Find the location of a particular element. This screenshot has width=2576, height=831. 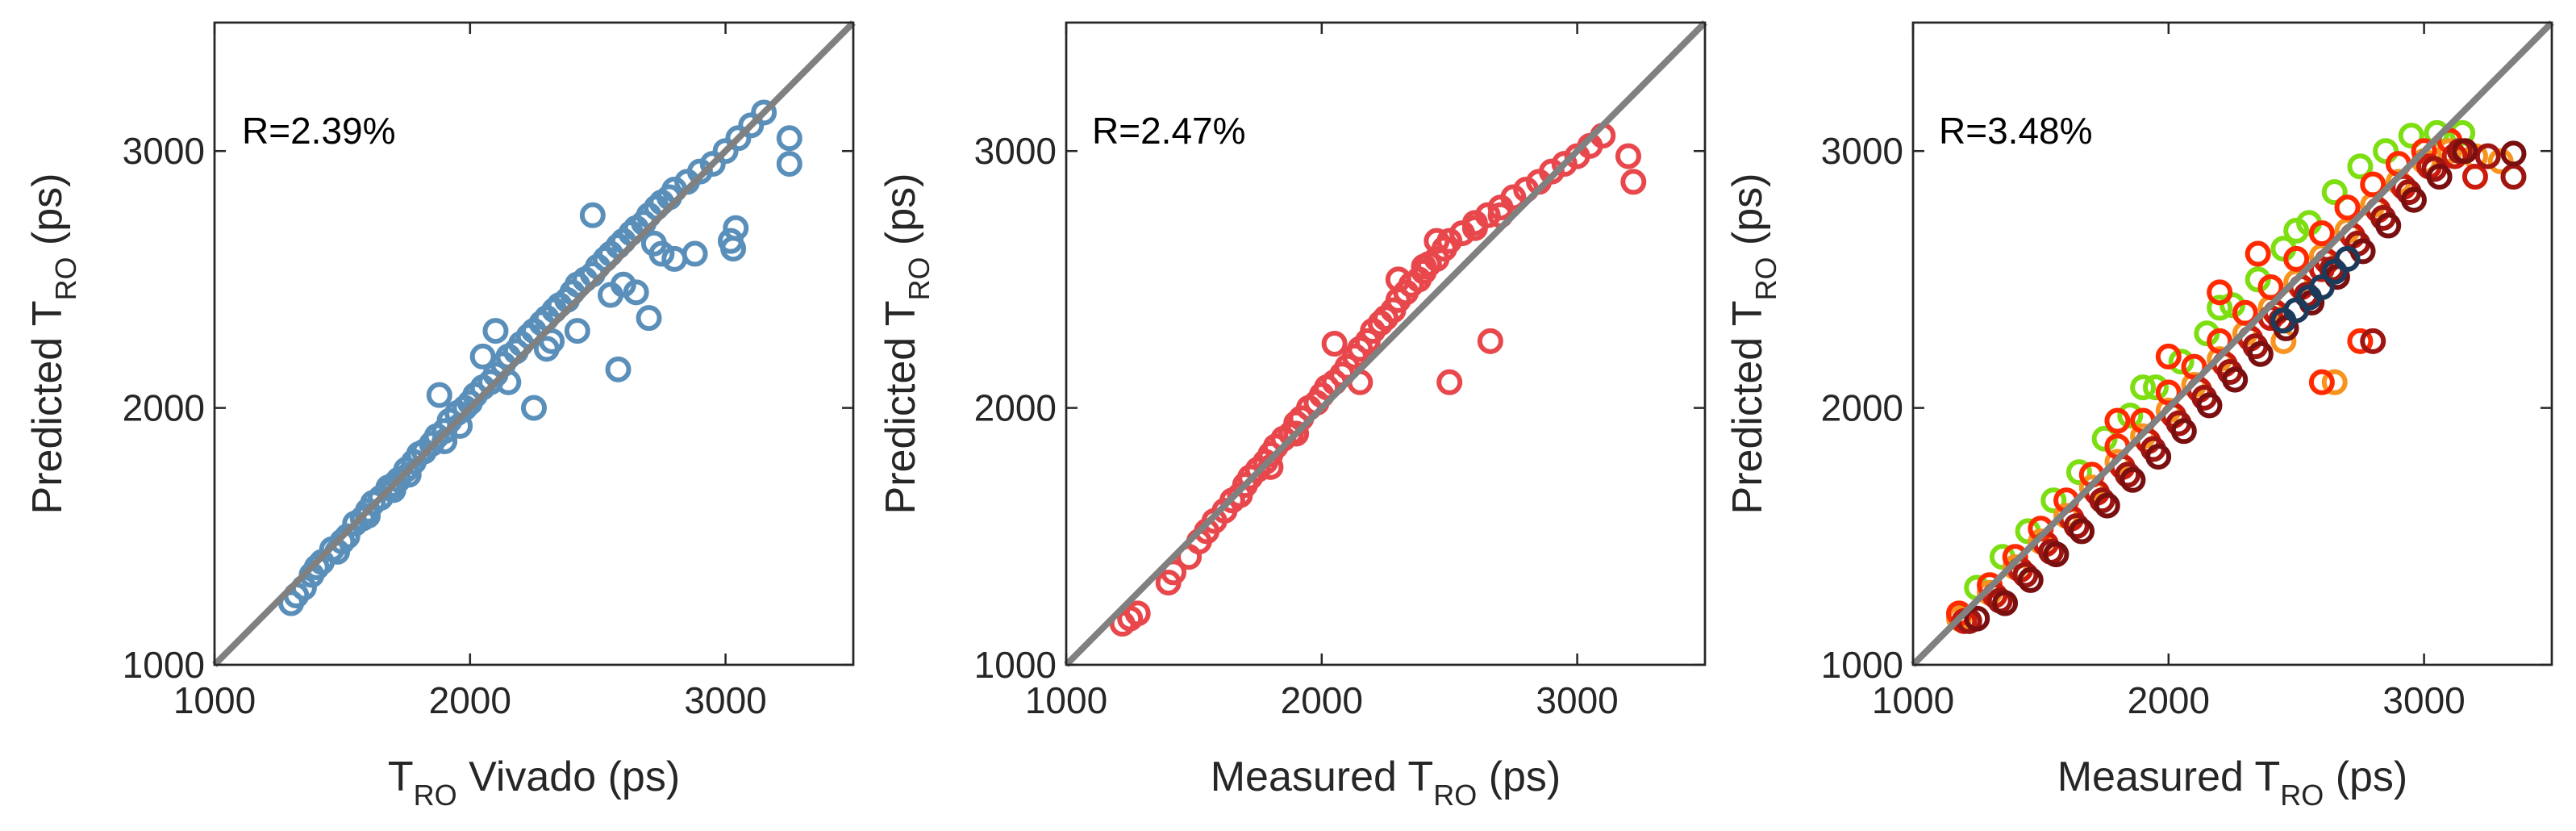

r-annotation: R=3.48% is located at coordinates (2016, 131).